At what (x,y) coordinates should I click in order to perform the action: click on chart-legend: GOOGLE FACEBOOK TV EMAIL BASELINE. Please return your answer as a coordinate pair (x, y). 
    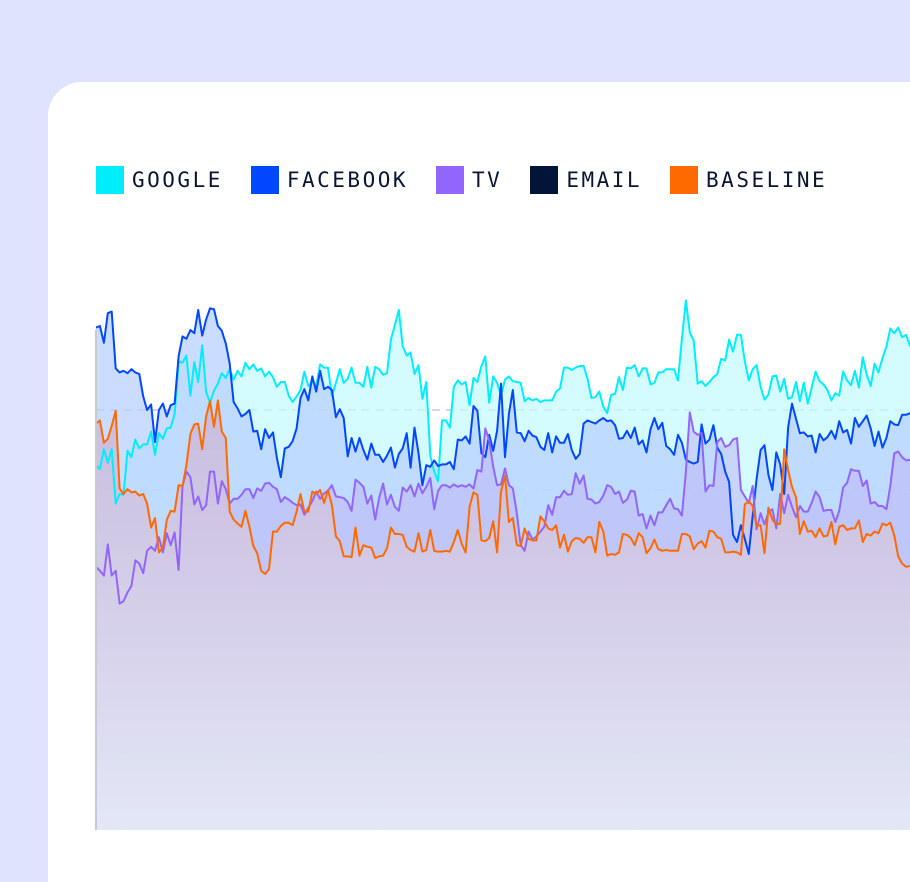
    Looking at the image, I should click on (461, 180).